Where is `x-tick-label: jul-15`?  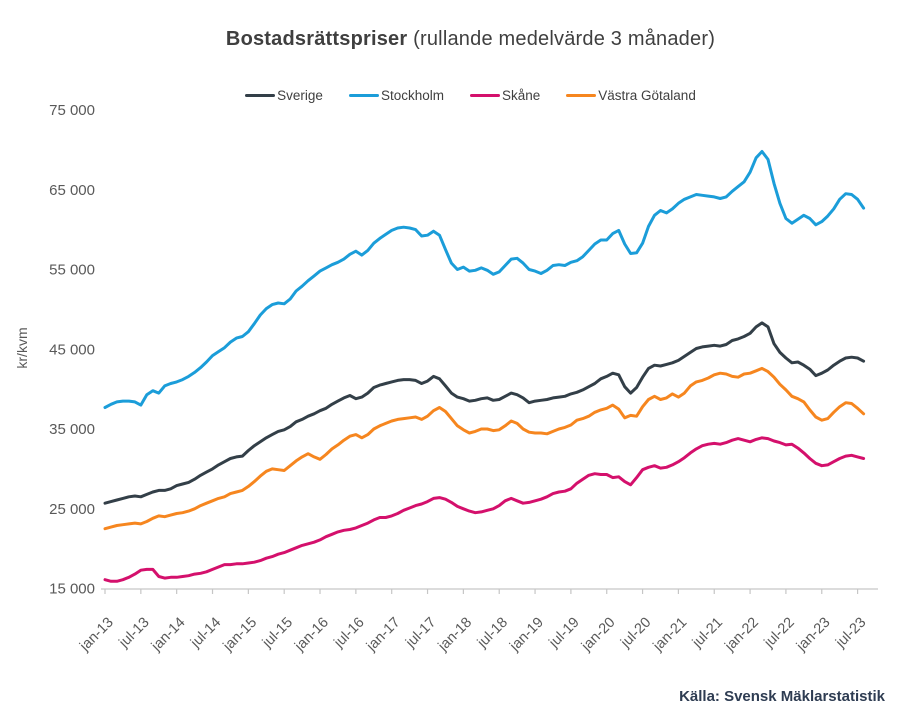 x-tick-label: jul-15 is located at coordinates (277, 633).